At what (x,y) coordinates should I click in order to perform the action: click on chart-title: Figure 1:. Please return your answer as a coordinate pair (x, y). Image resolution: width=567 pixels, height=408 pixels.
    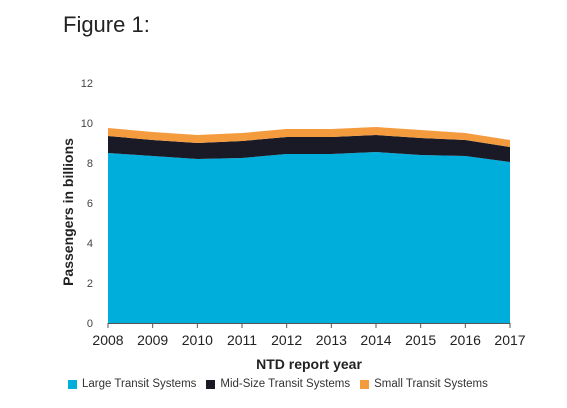
    Looking at the image, I should click on (303, 25).